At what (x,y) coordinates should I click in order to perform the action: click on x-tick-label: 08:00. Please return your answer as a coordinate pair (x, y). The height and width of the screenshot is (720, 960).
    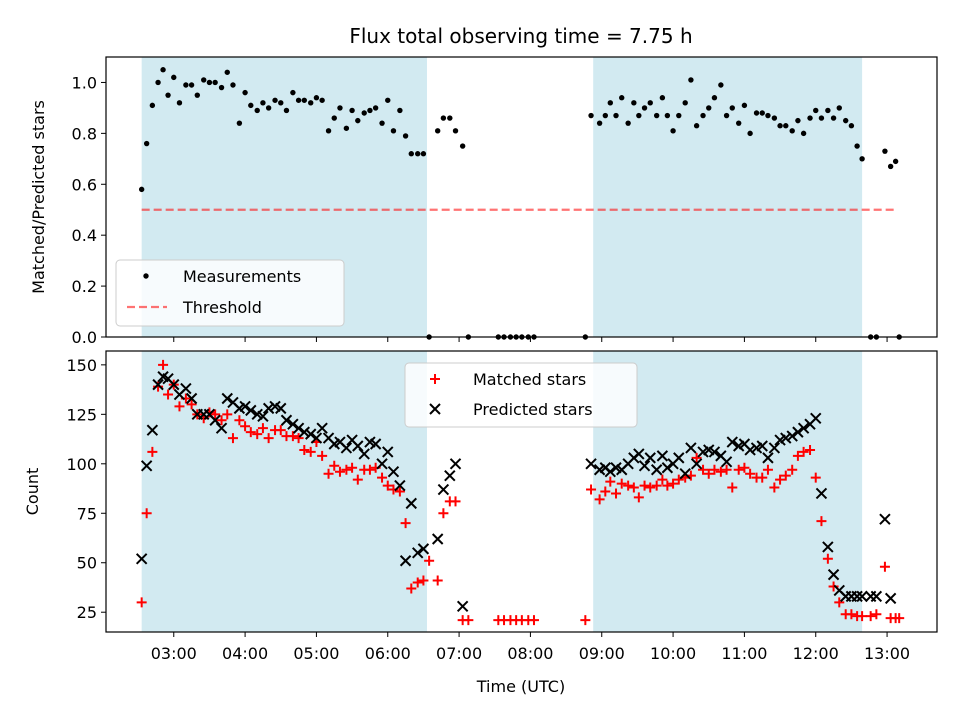
    Looking at the image, I should click on (530, 653).